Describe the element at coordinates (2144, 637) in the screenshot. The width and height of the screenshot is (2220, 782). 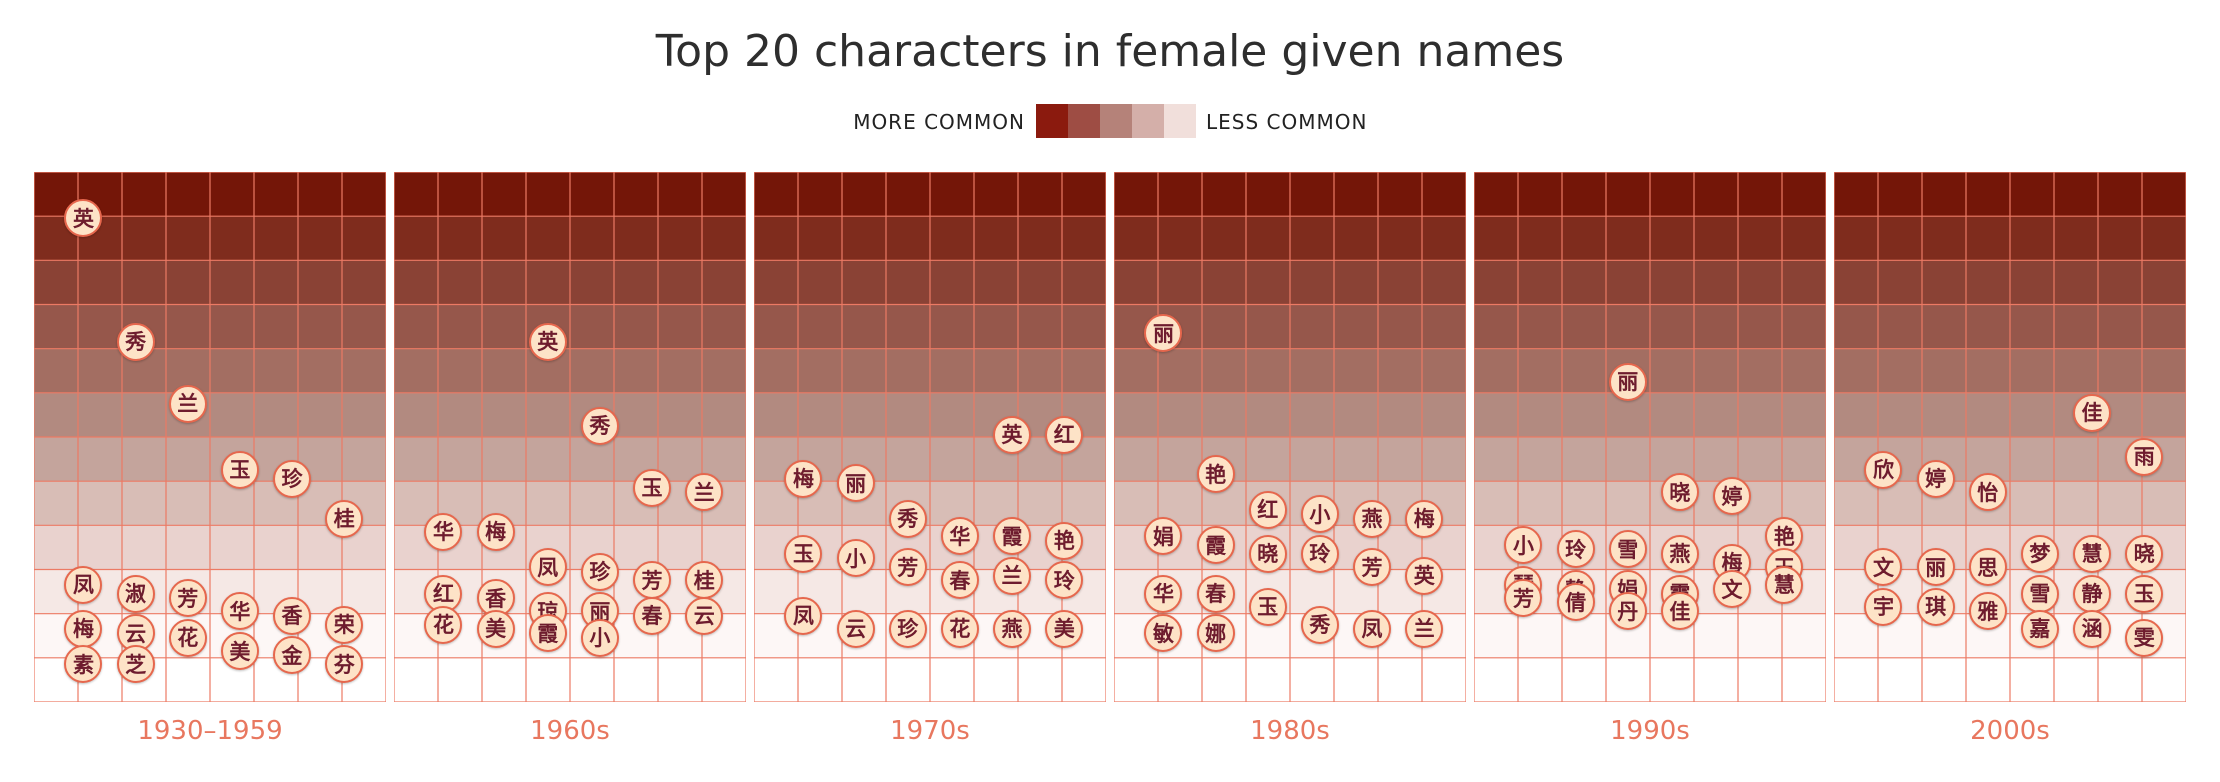
I see `character-chip: 雯` at that location.